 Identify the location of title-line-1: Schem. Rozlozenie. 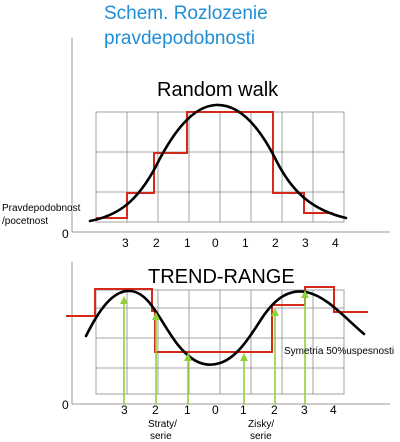
(186, 13).